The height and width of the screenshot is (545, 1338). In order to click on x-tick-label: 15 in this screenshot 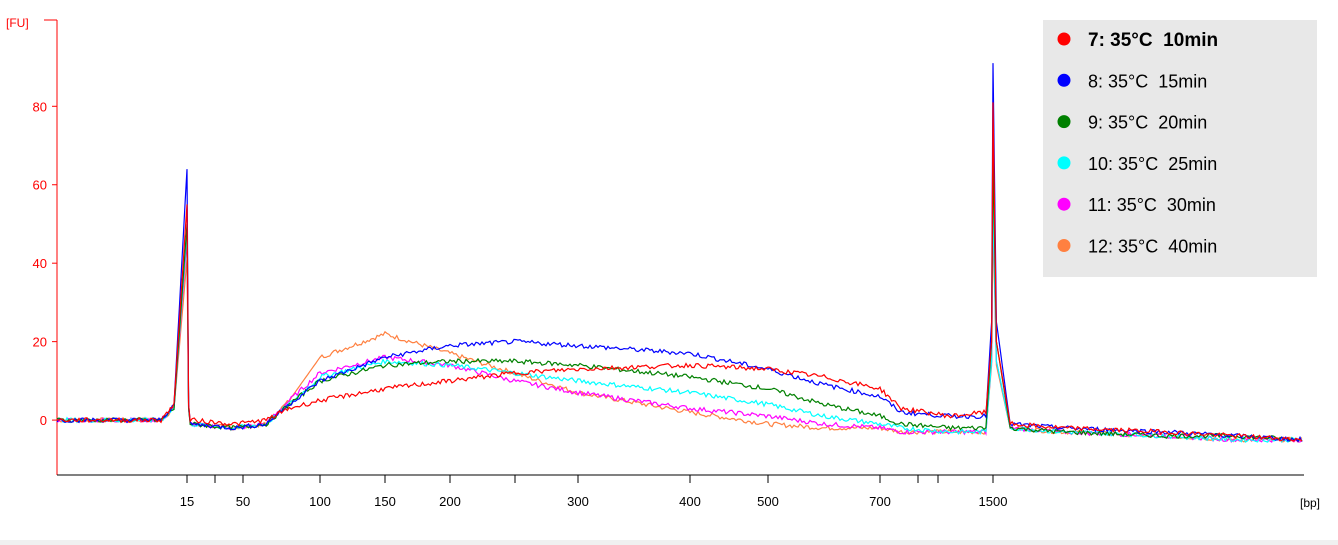, I will do `click(187, 501)`.